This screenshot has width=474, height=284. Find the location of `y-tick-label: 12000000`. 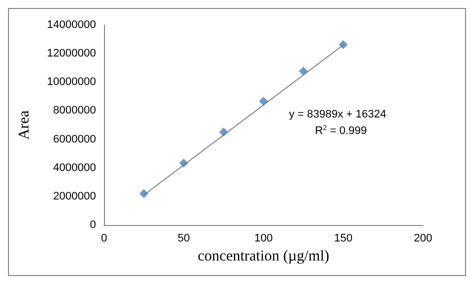

y-tick-label: 12000000 is located at coordinates (71, 54).